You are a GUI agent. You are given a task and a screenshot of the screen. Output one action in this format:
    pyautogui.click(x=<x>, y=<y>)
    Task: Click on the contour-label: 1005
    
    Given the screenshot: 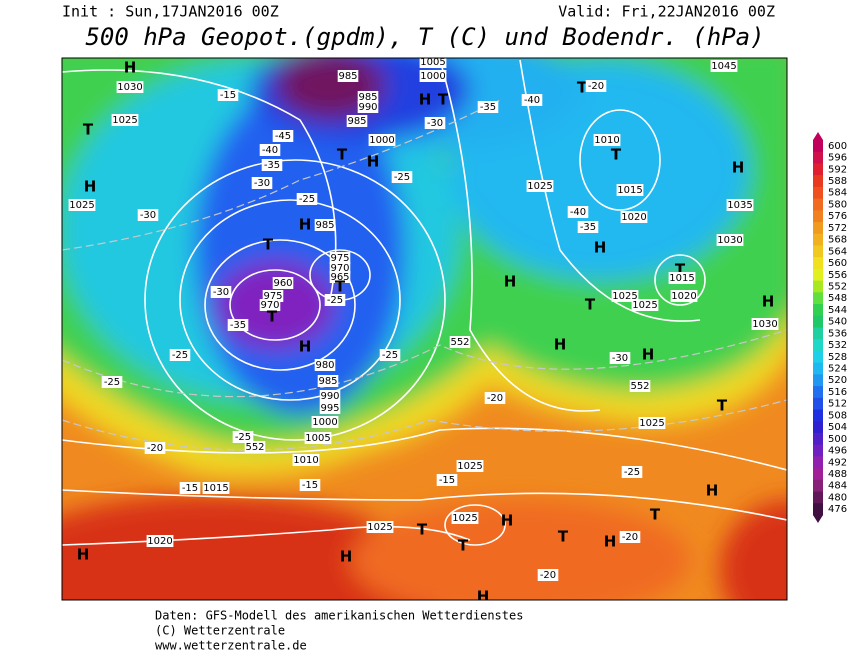 What is the action you would take?
    pyautogui.click(x=432, y=62)
    